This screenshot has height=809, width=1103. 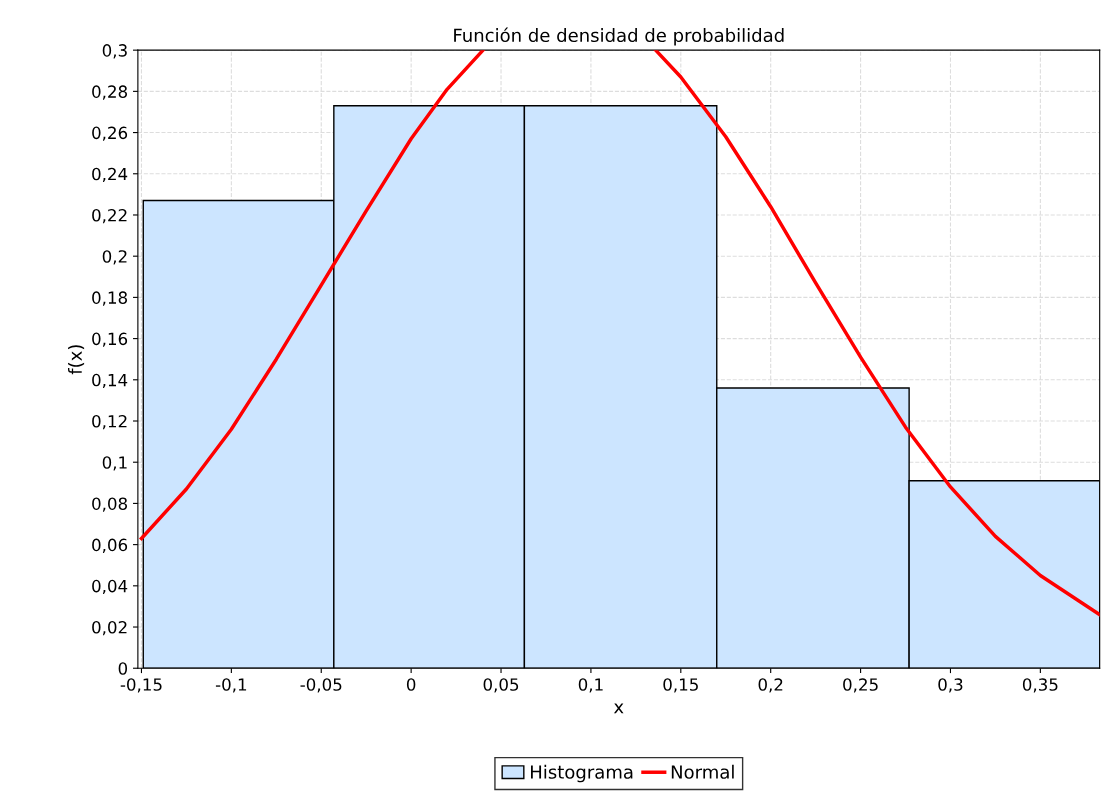 What do you see at coordinates (110, 587) in the screenshot?
I see `y-tick-label: 0,04` at bounding box center [110, 587].